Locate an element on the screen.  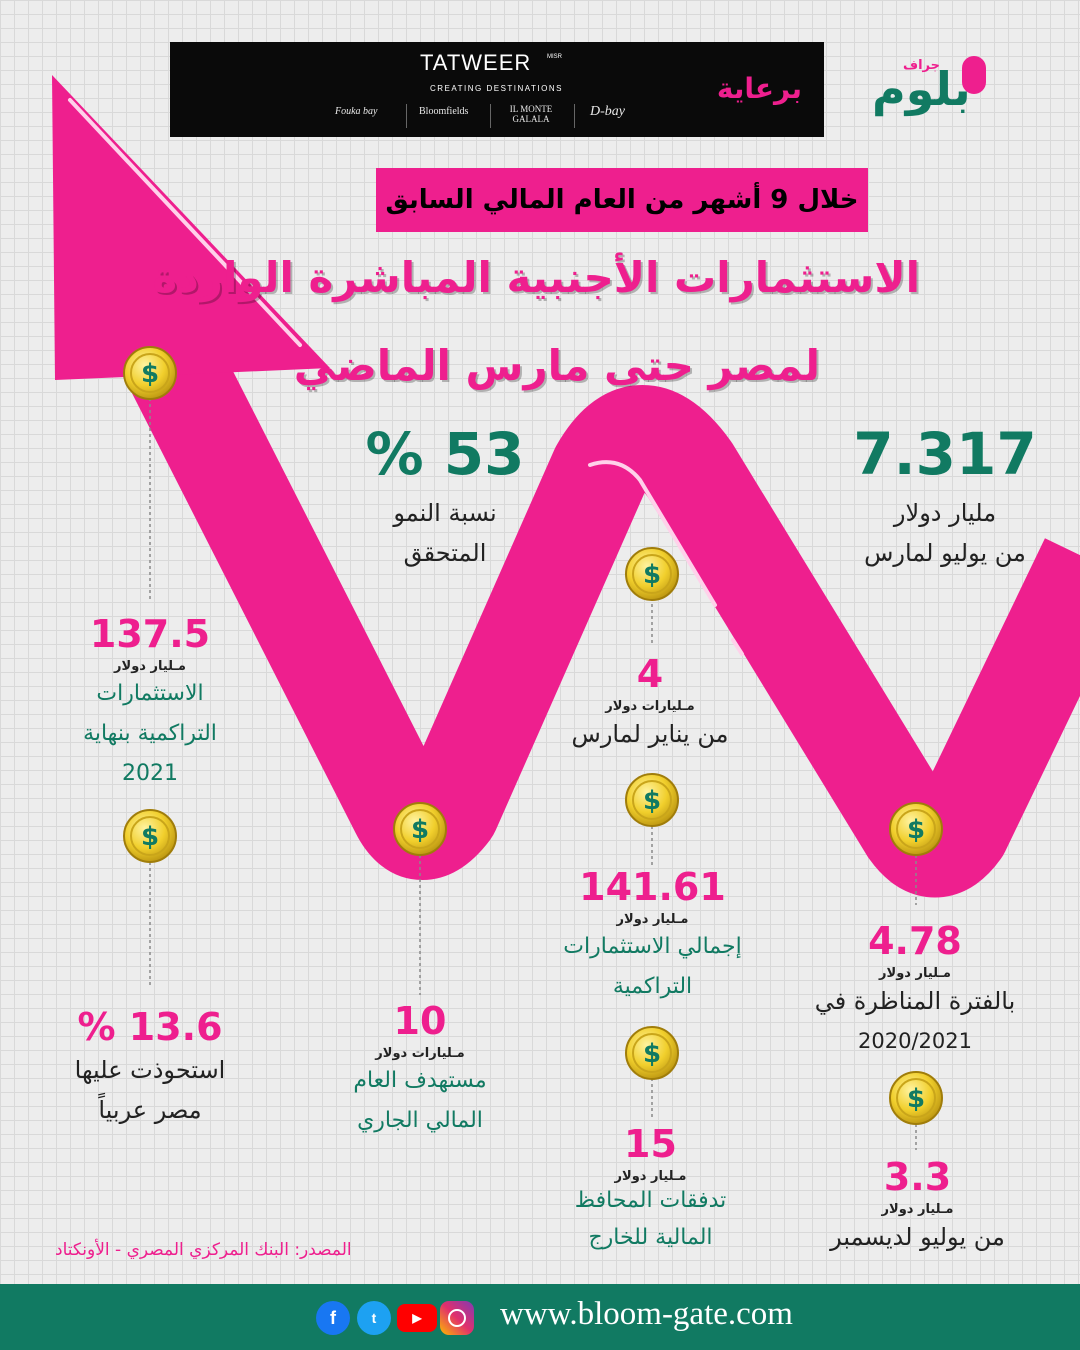
stat-growth-desc-2: المتحقق is located at coordinates (445, 553).